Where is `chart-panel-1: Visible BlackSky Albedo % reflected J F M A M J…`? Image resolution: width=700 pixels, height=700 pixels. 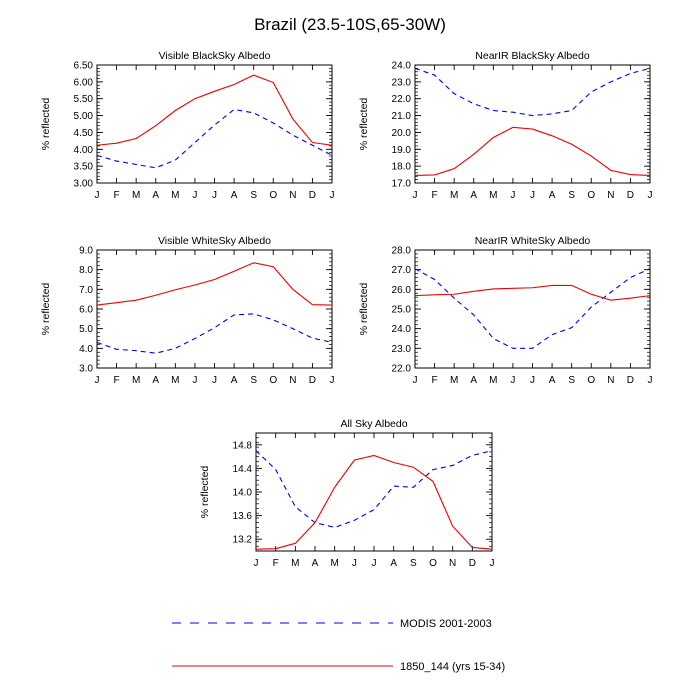 chart-panel-1: Visible BlackSky Albedo % reflected J F M A M J… is located at coordinates (187, 125).